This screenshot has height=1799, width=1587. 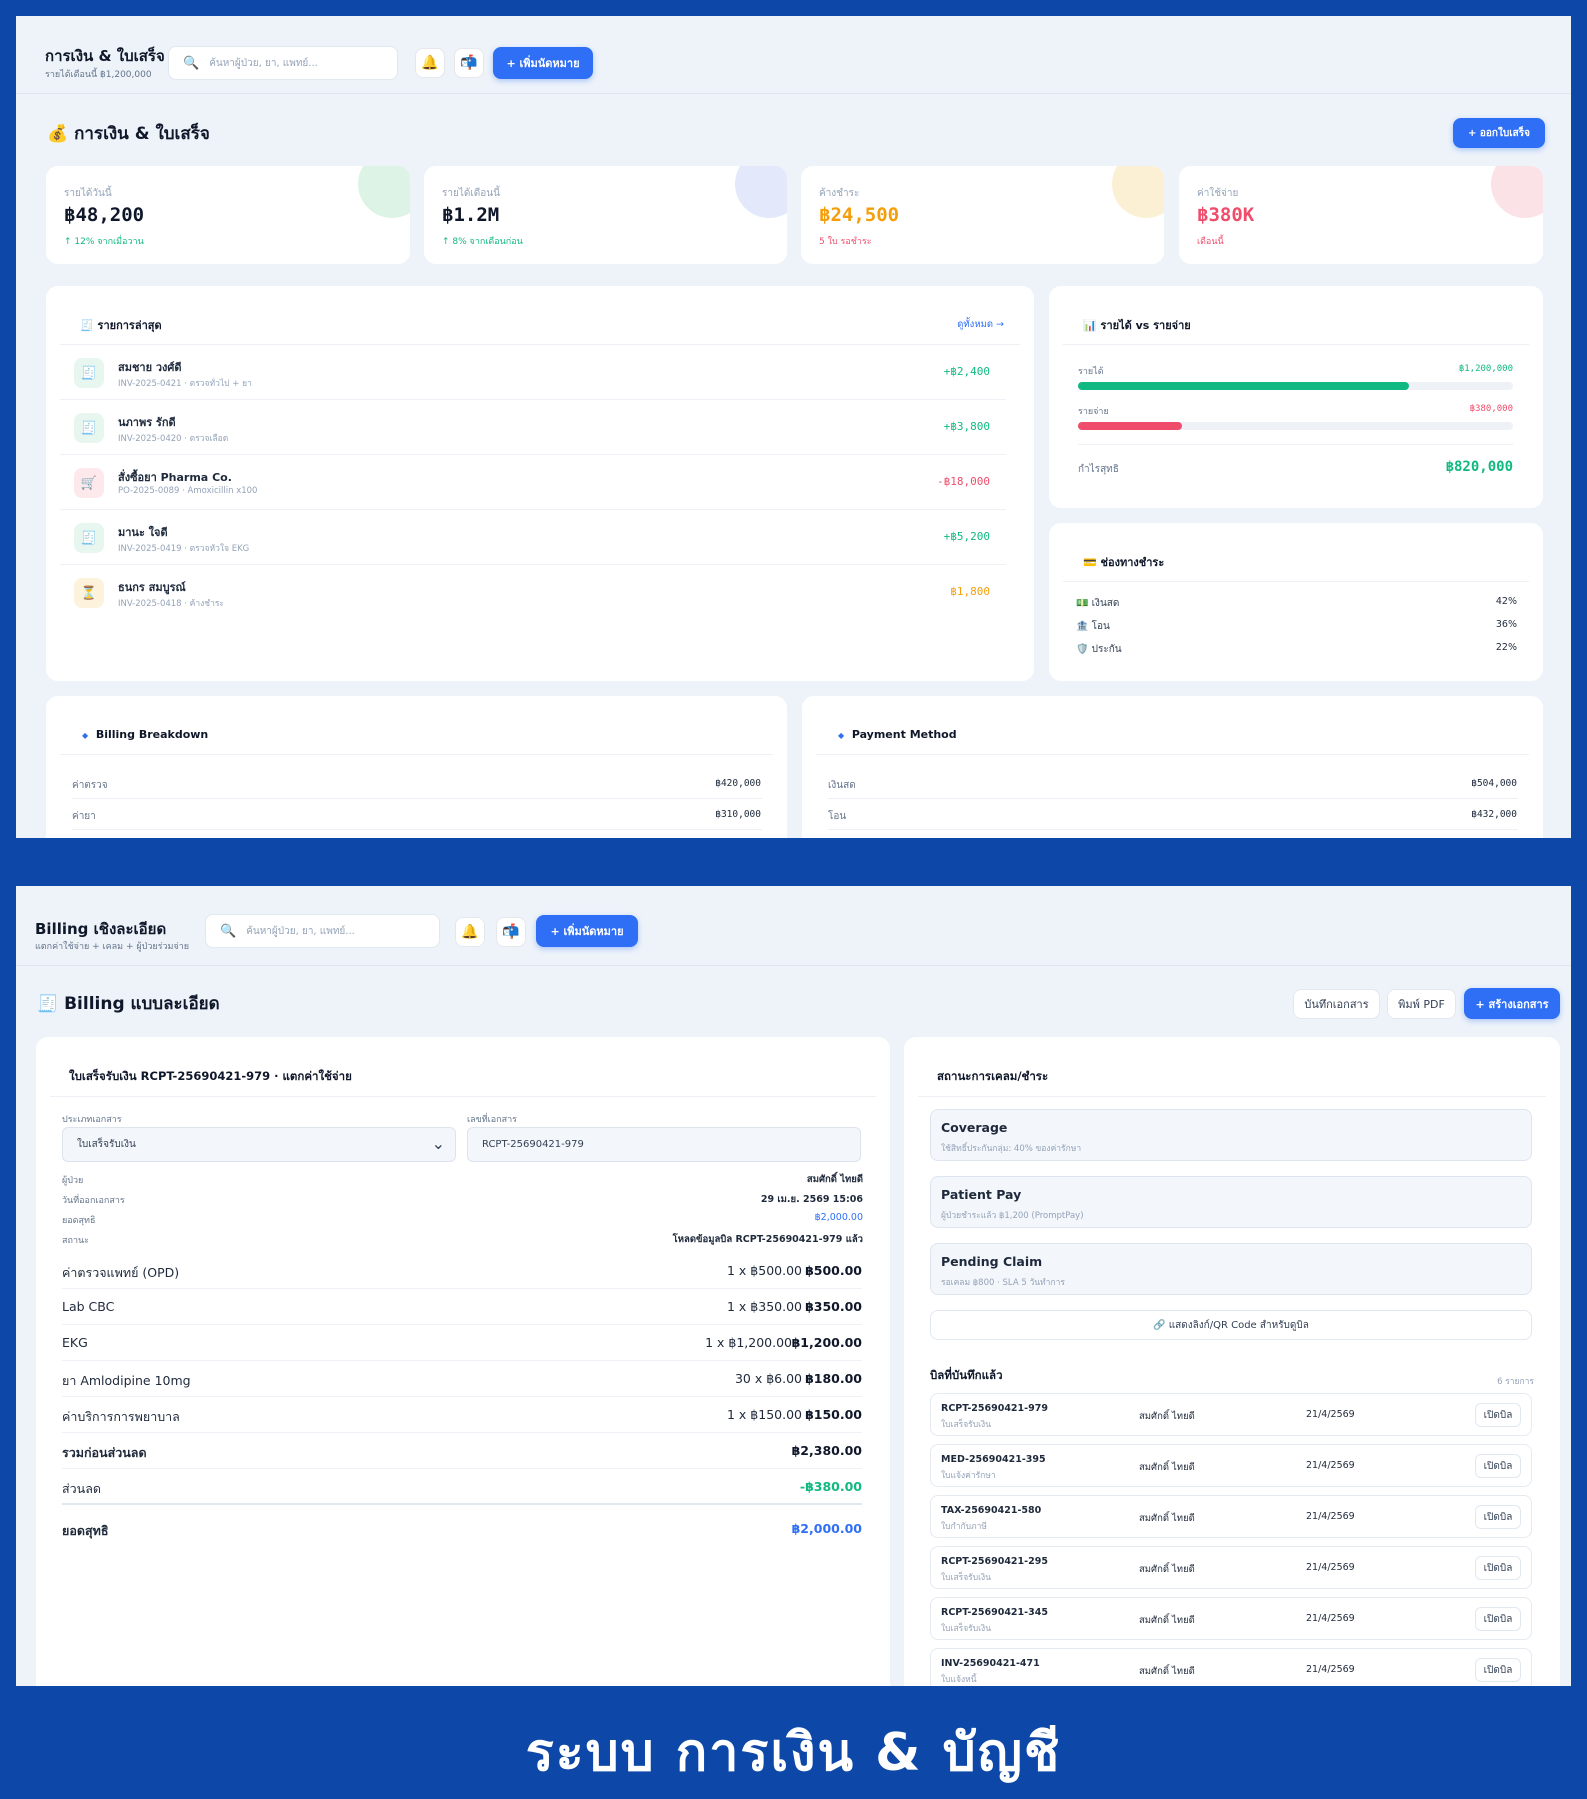 I want to click on doc-number-label: เลขที่เอกสาร, so click(x=492, y=1120).